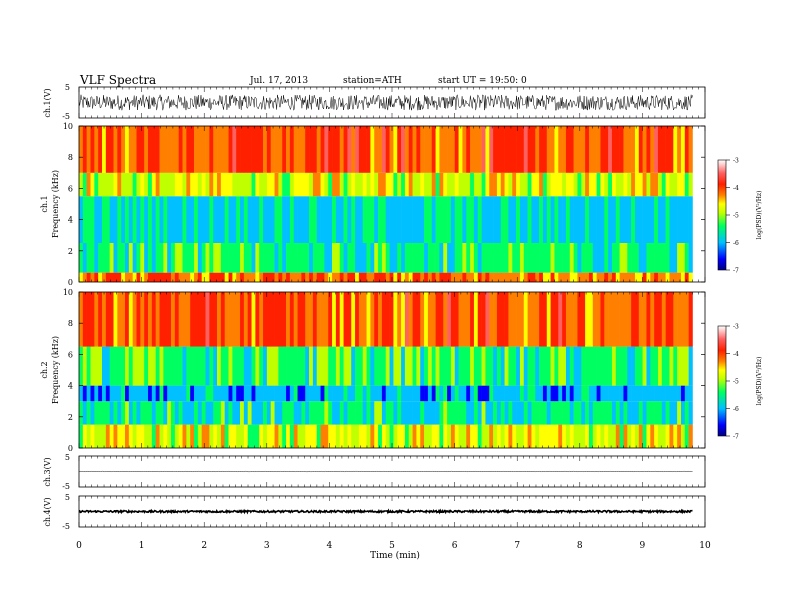 The image size is (792, 612). Describe the element at coordinates (330, 546) in the screenshot. I see `time-tick-label: 4` at that location.